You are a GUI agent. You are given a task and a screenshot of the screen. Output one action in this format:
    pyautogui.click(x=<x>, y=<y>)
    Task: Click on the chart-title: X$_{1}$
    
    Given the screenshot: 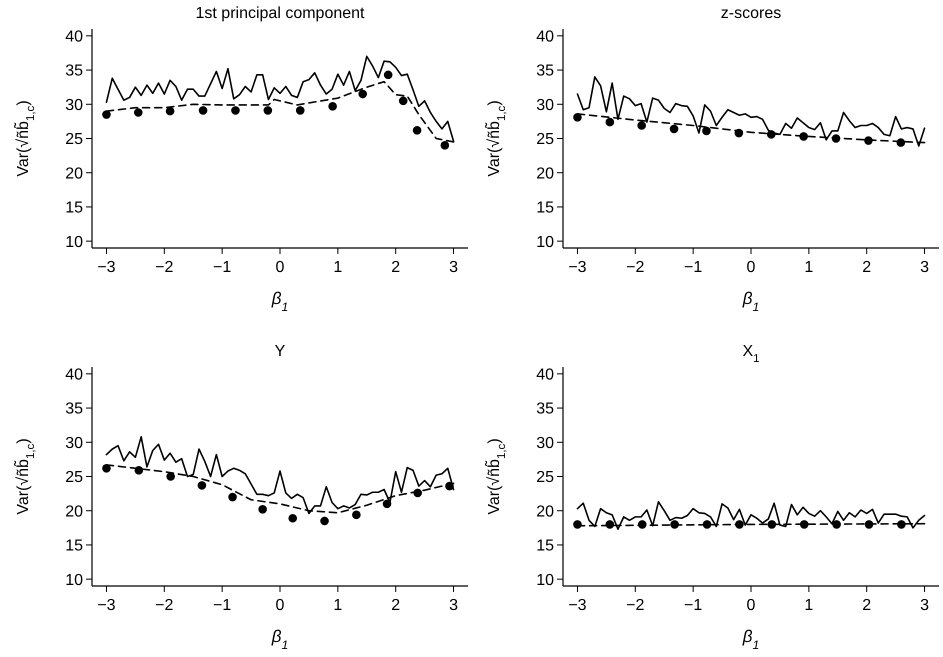 What is the action you would take?
    pyautogui.click(x=751, y=354)
    